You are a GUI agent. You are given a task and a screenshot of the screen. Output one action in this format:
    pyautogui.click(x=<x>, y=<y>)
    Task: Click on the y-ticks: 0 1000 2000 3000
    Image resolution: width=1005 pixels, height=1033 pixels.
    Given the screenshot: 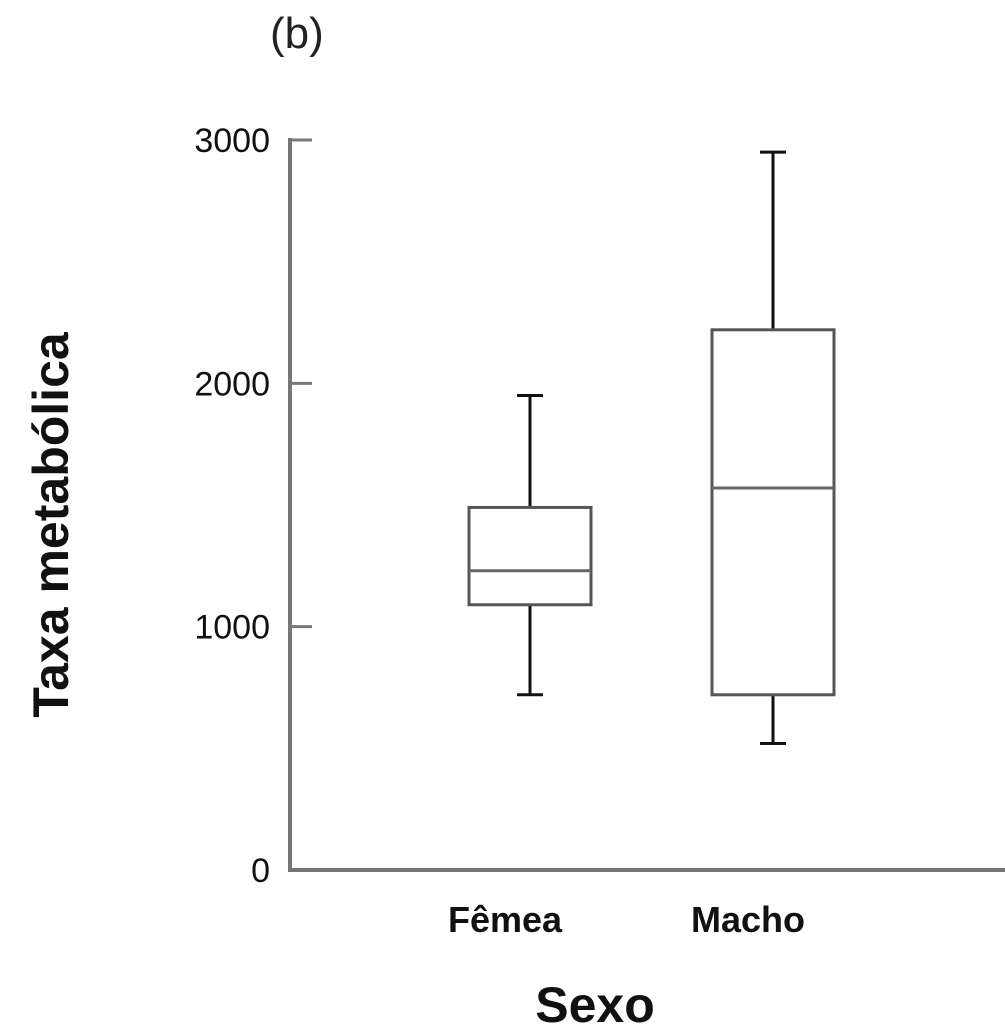 What is the action you would take?
    pyautogui.click(x=253, y=506)
    